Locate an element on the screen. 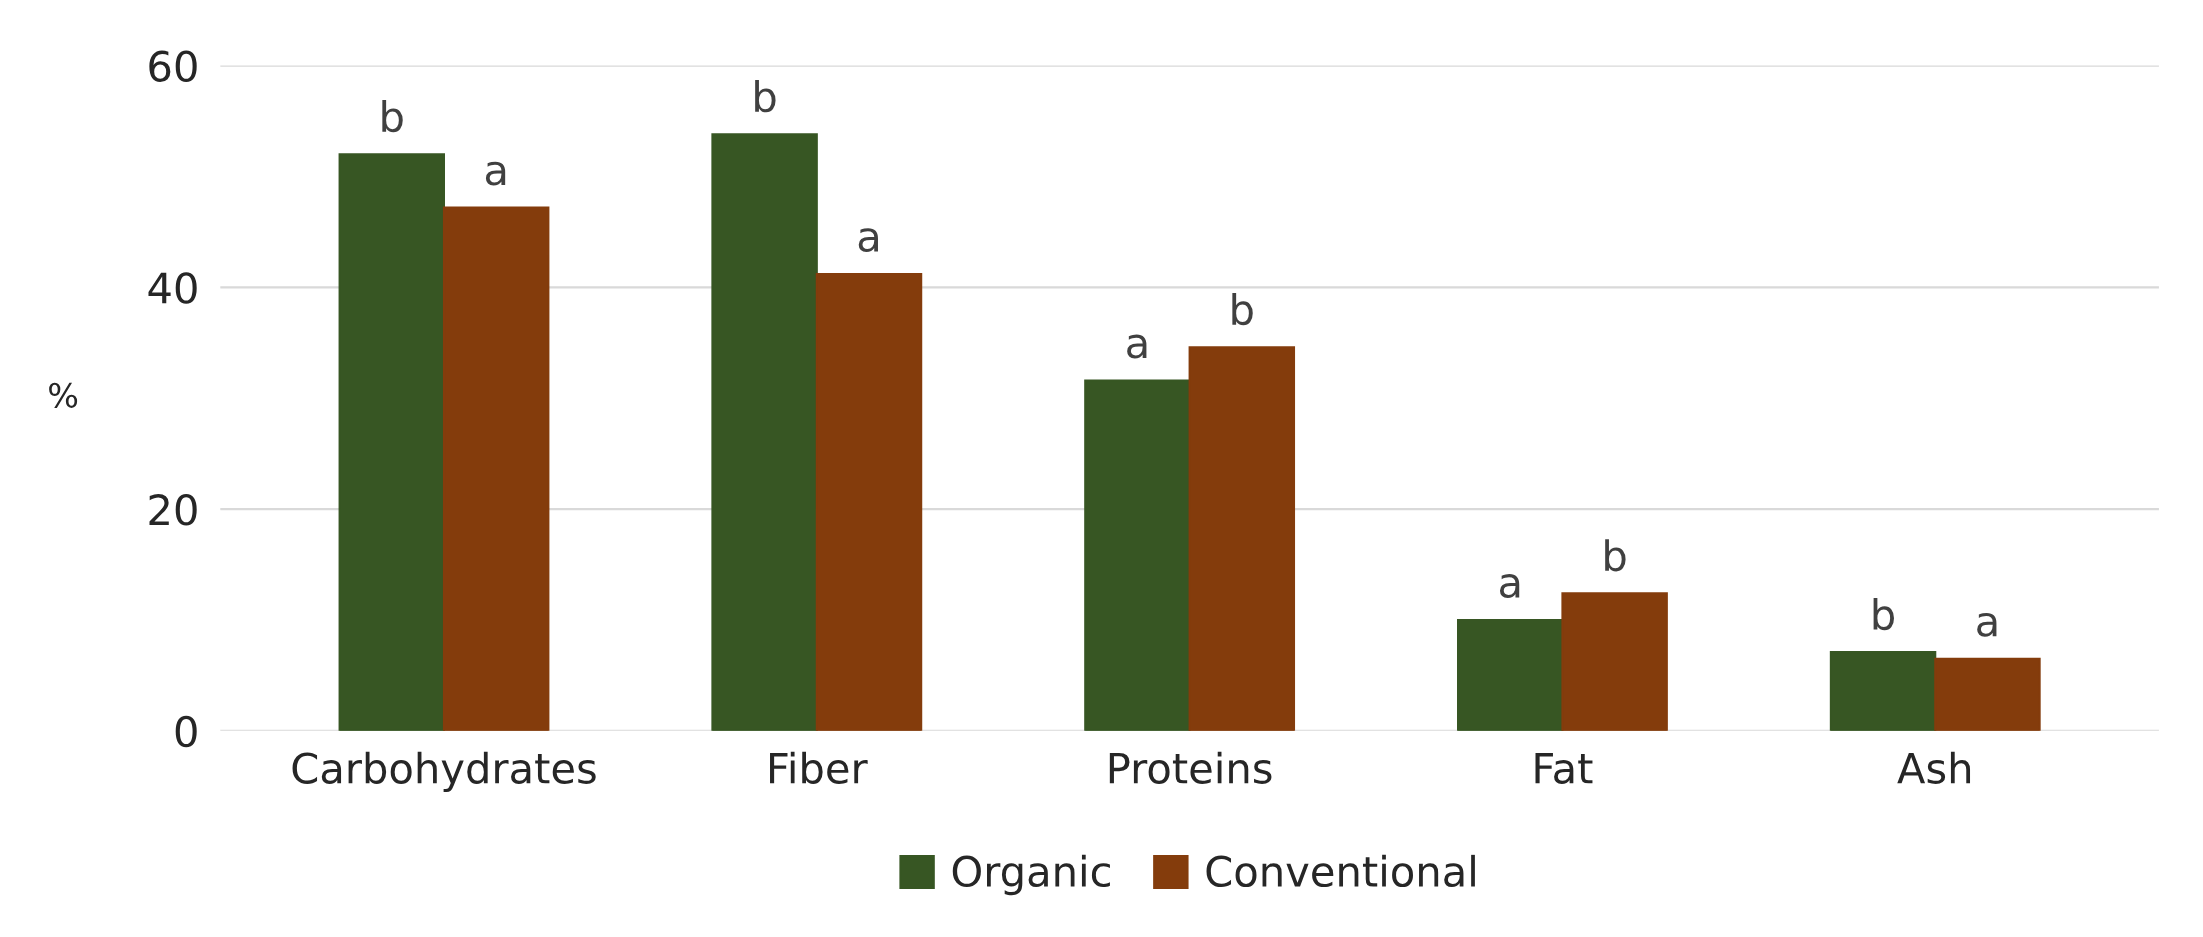  y-tick-label: 60 is located at coordinates (173, 66).